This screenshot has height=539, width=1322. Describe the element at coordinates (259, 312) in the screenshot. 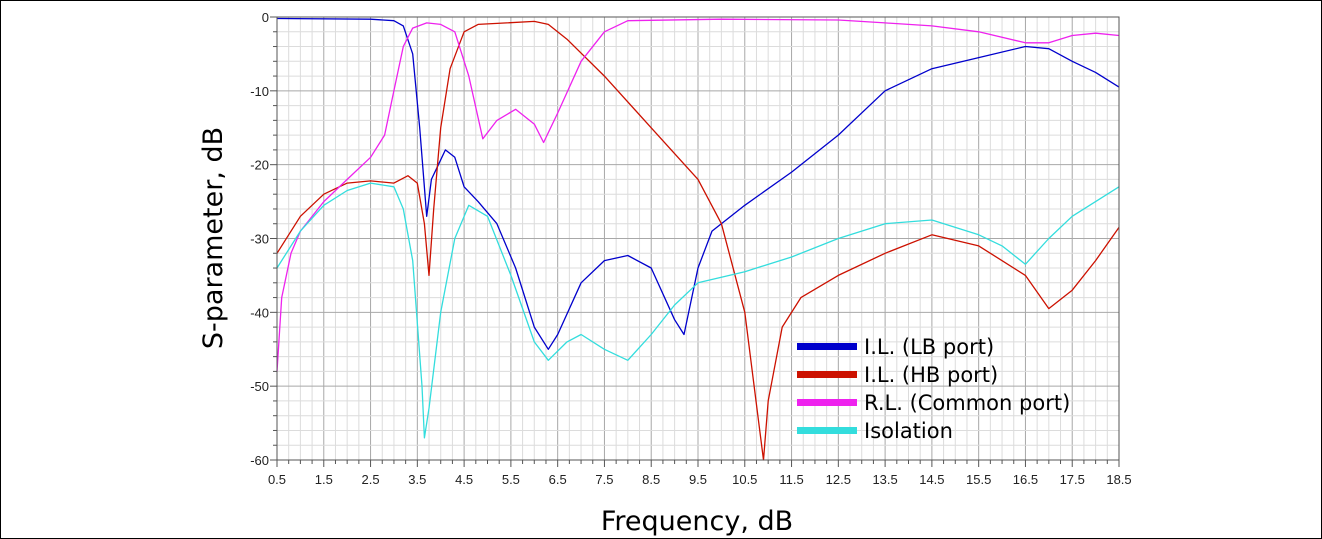

I see `y-tick-label: -40` at that location.